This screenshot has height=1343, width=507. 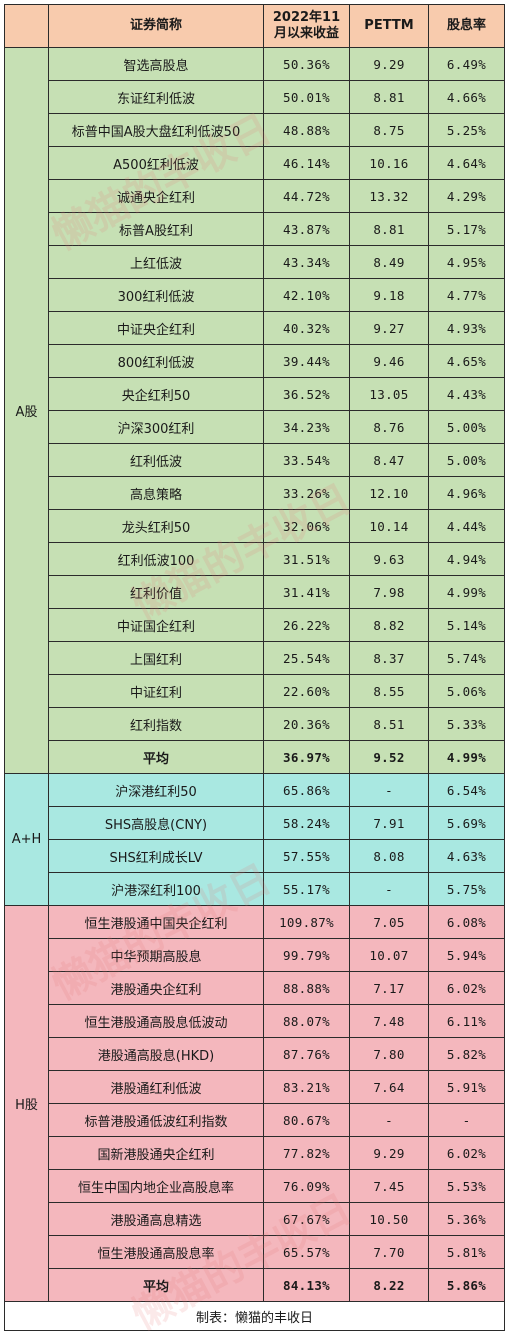 I want to click on return-value: 87.76%, so click(x=306, y=1054).